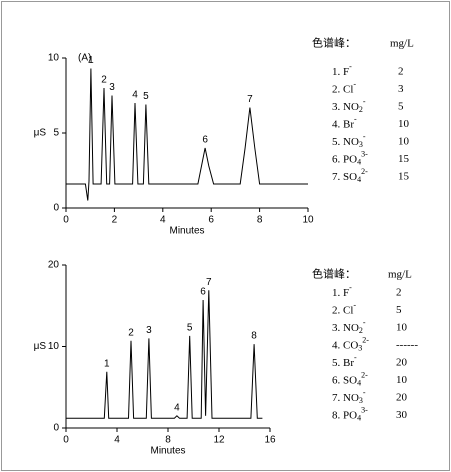 This screenshot has height=472, width=451. I want to click on ion-name: 4. Br-, so click(344, 122).